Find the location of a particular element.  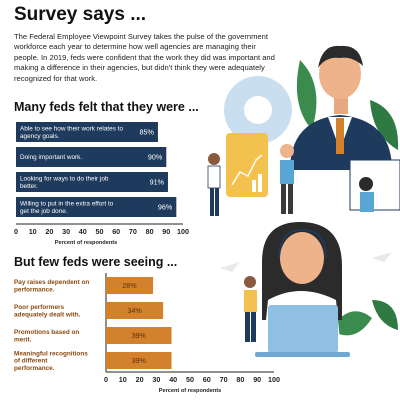

gear-icon is located at coordinates (258, 110).